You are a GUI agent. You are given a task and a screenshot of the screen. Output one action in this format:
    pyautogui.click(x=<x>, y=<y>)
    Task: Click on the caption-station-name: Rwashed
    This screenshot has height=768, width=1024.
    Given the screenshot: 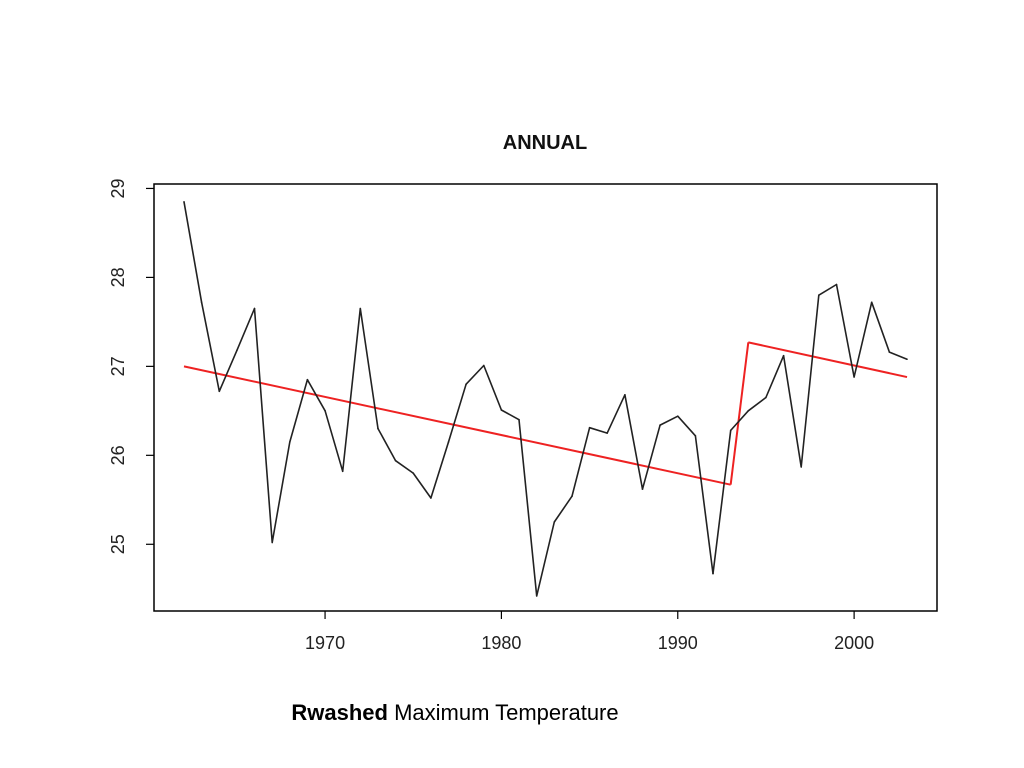 What is the action you would take?
    pyautogui.click(x=339, y=712)
    